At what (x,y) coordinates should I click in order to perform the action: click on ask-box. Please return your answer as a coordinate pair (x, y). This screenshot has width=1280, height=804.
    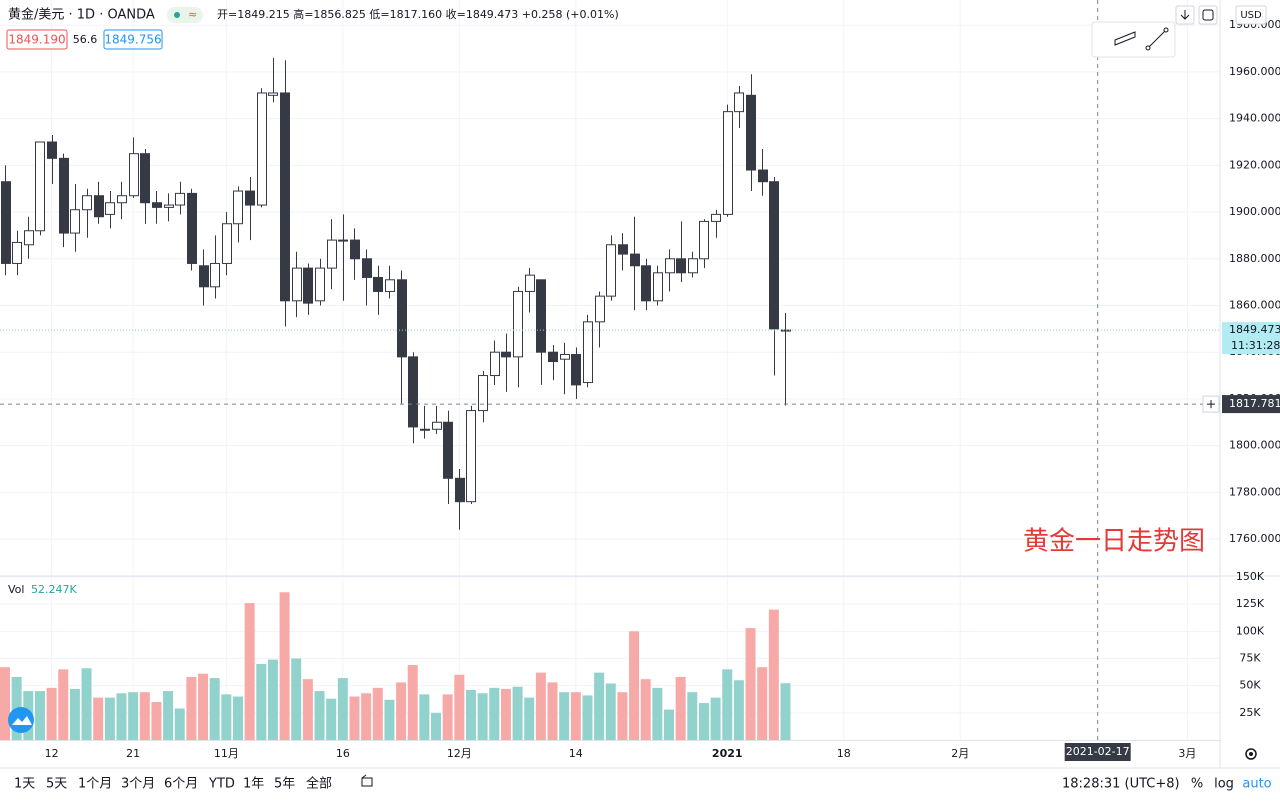
    Looking at the image, I should click on (133, 39).